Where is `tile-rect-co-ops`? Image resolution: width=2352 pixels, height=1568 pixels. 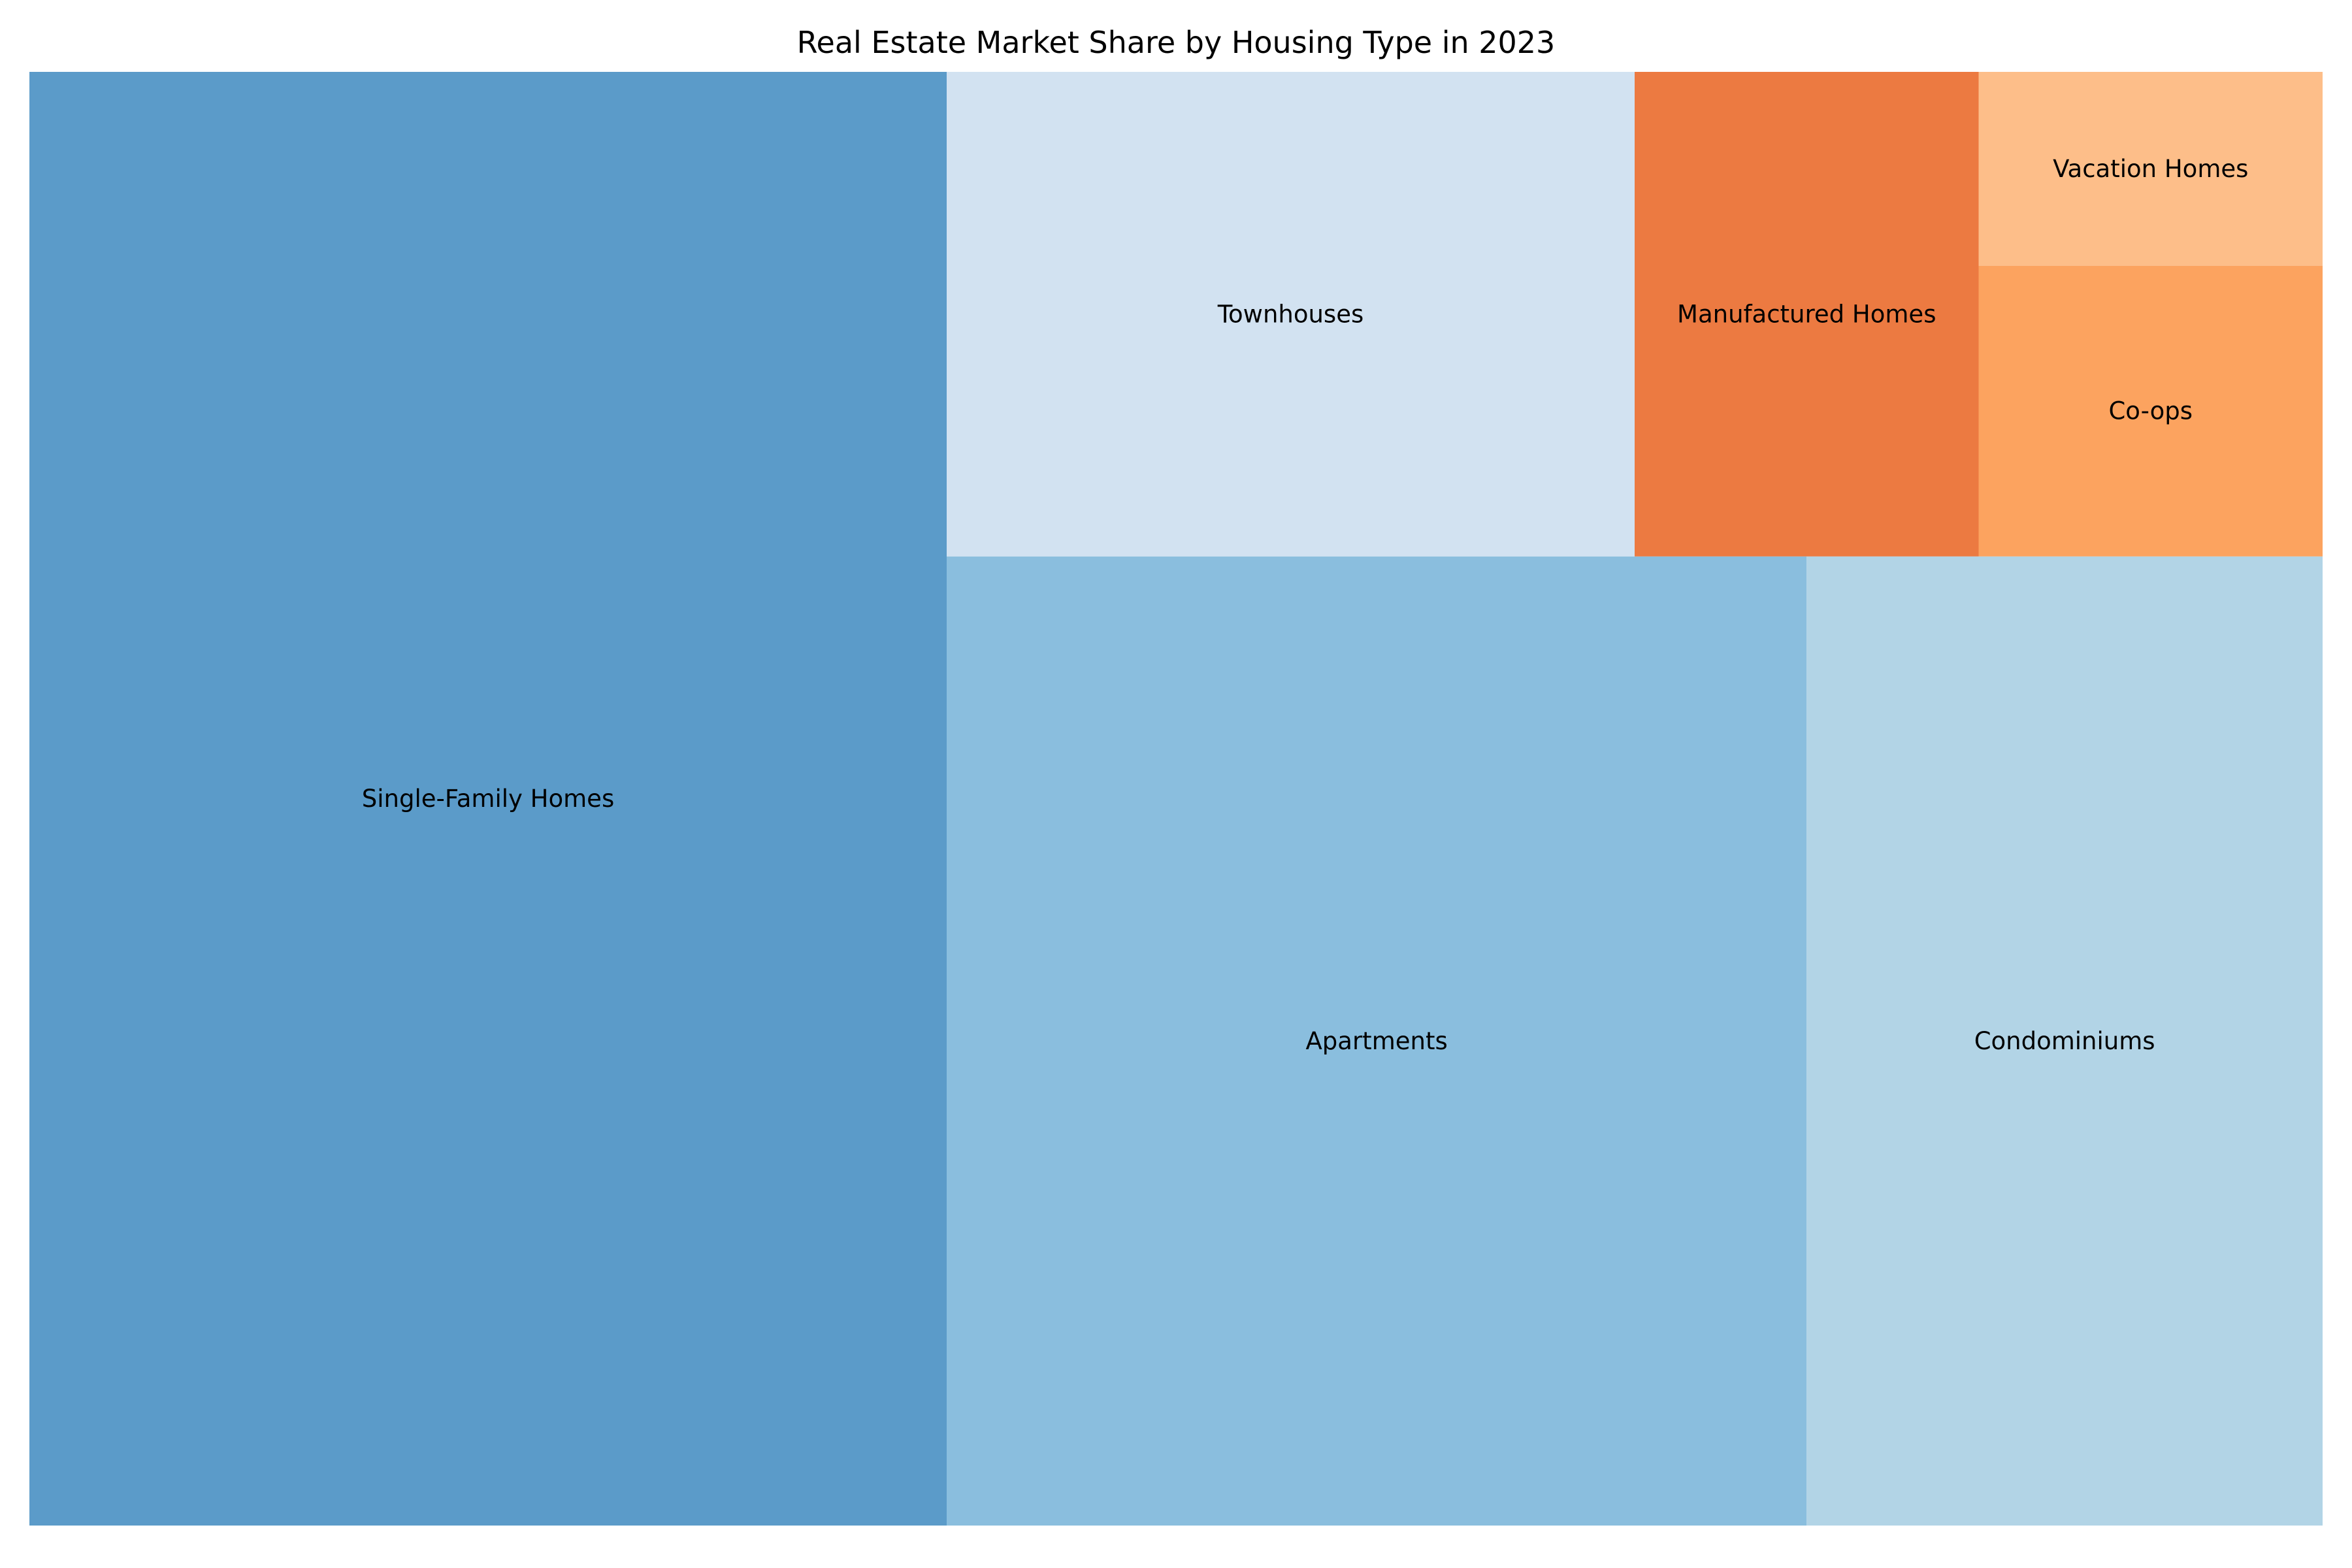 tile-rect-co-ops is located at coordinates (2150, 411).